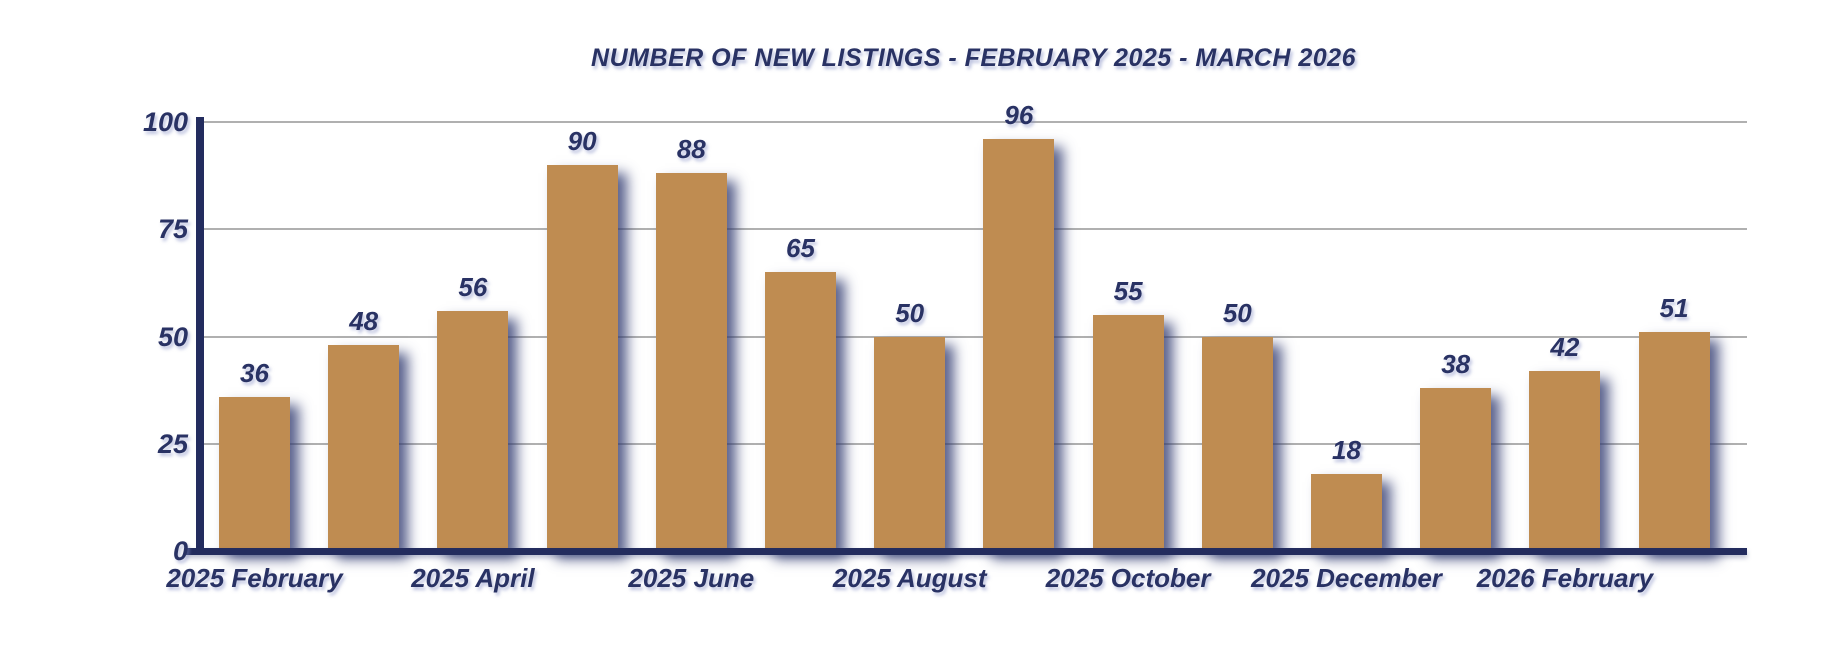 The height and width of the screenshot is (668, 1840). I want to click on bar-value-label: 38, so click(1456, 363).